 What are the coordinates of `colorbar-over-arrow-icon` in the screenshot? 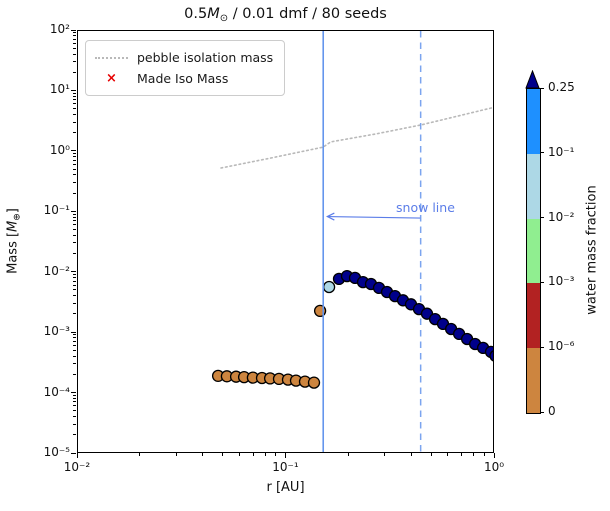 It's located at (532, 79).